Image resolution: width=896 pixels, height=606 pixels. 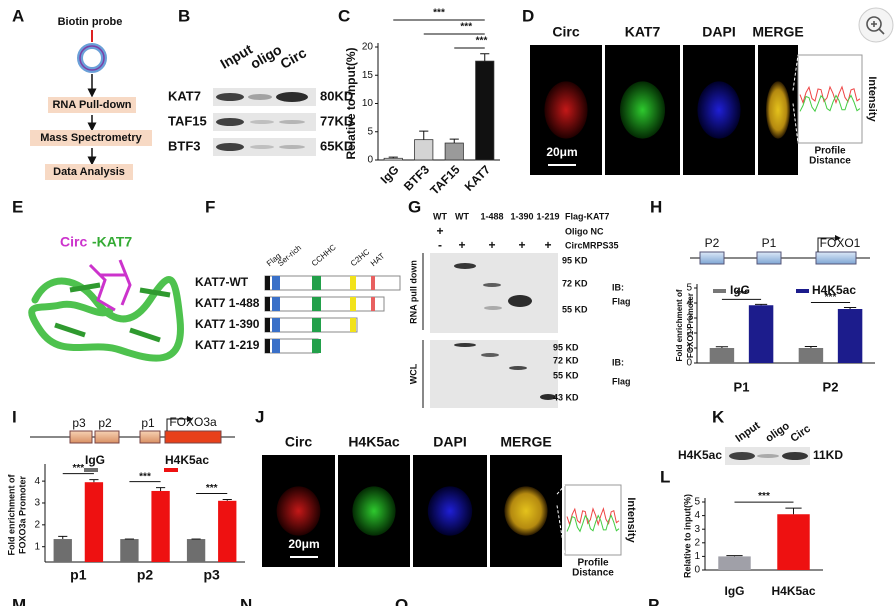 What do you see at coordinates (37, 503) in the screenshot?
I see `y-tick-label: 3` at bounding box center [37, 503].